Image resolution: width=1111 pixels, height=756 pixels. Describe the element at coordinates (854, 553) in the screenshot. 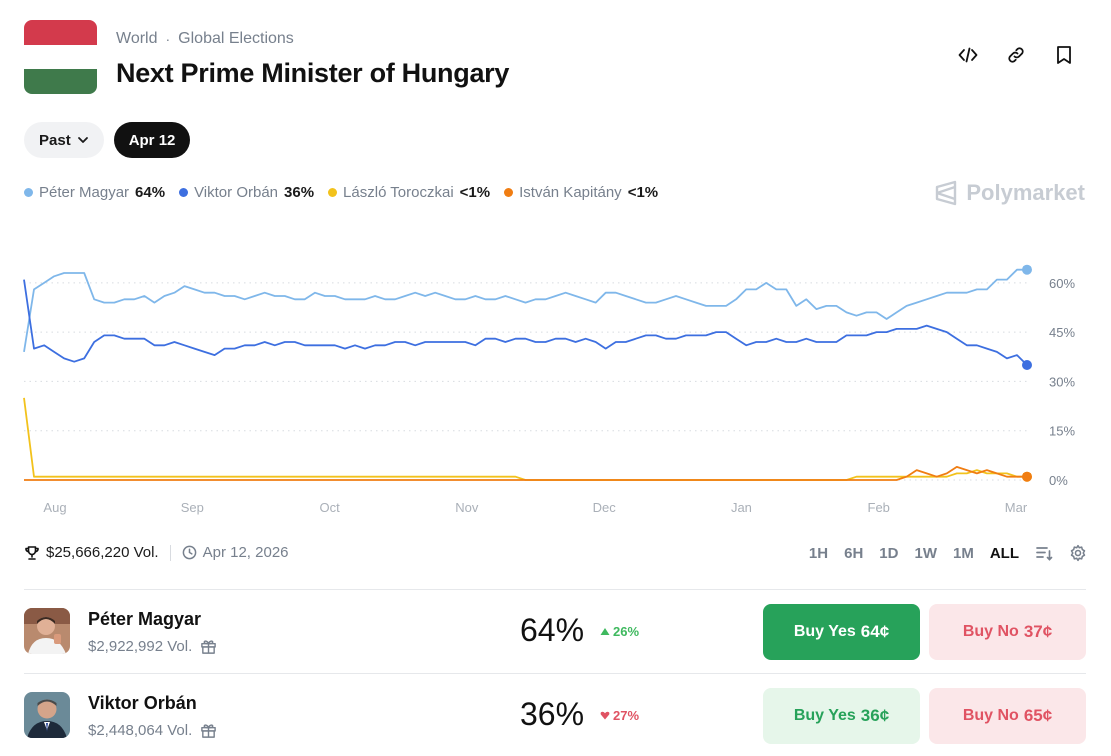

I see `range-6h: 6H` at that location.